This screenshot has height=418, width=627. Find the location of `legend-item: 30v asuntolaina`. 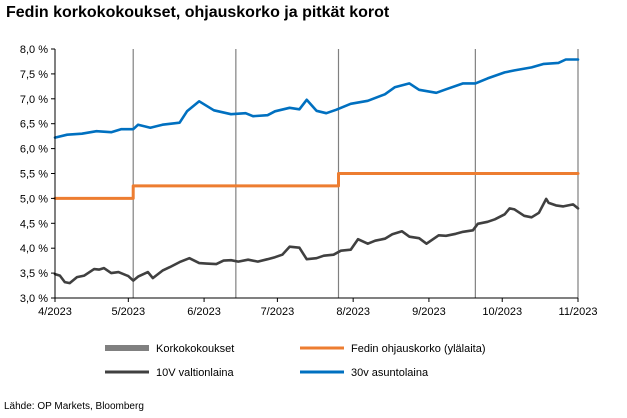

legend-item: 30v asuntolaina is located at coordinates (364, 373).